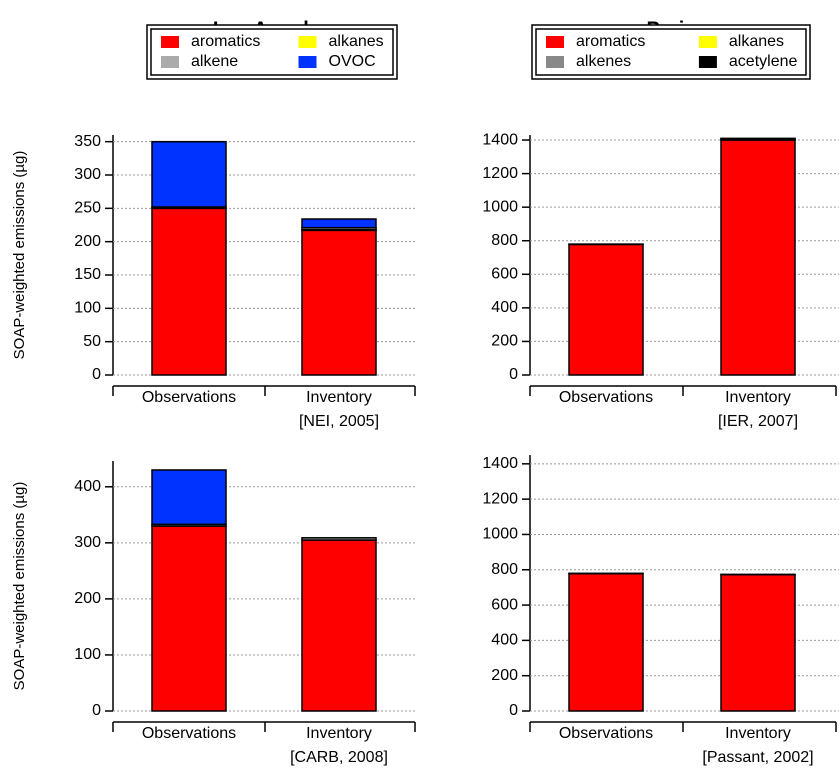  Describe the element at coordinates (757, 757) in the screenshot. I see `x-tick-note: [Passant, 2002]` at that location.